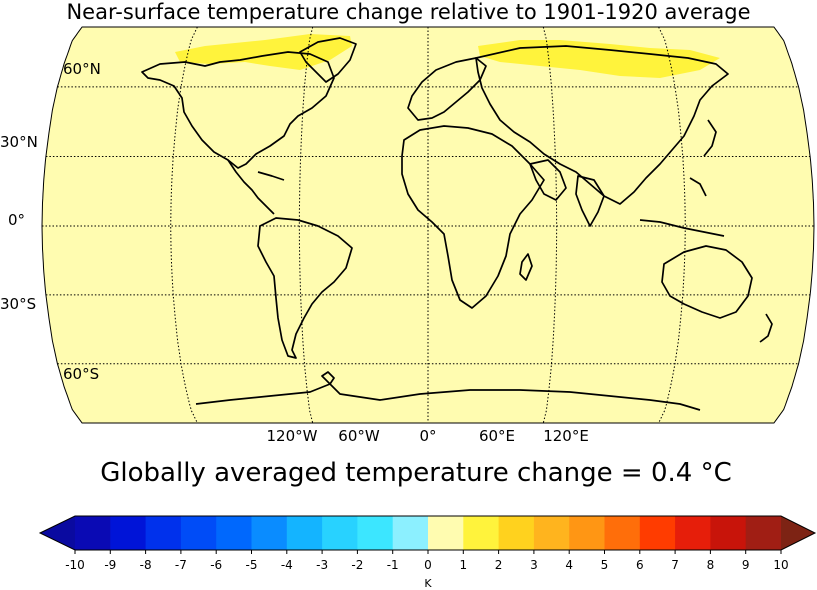 This screenshot has width=817, height=590. Describe the element at coordinates (745, 565) in the screenshot. I see `colorbar-tick-label: 9` at that location.